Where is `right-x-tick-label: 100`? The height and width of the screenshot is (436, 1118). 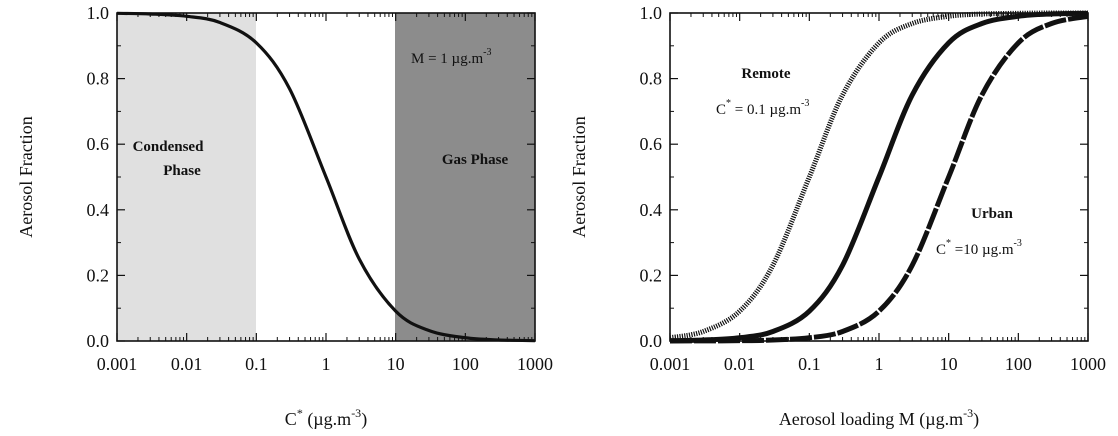 right-x-tick-label: 100 is located at coordinates (1018, 364).